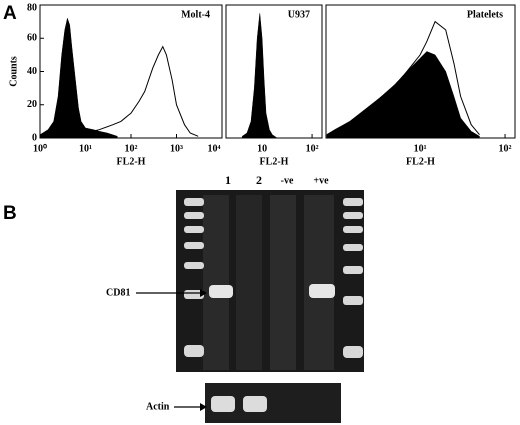 The height and width of the screenshot is (425, 520). I want to click on control-label: Actin, so click(158, 406).